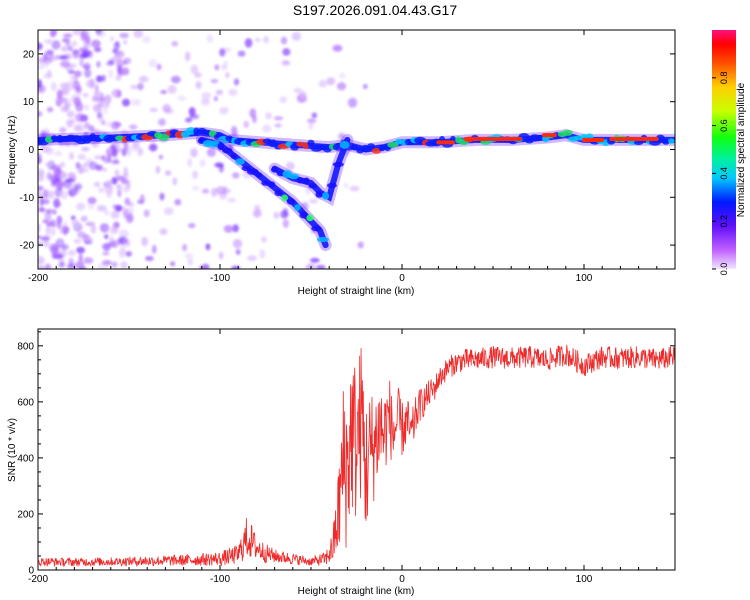 The image size is (750, 600). I want to click on y-tick-label: 800, so click(25, 346).